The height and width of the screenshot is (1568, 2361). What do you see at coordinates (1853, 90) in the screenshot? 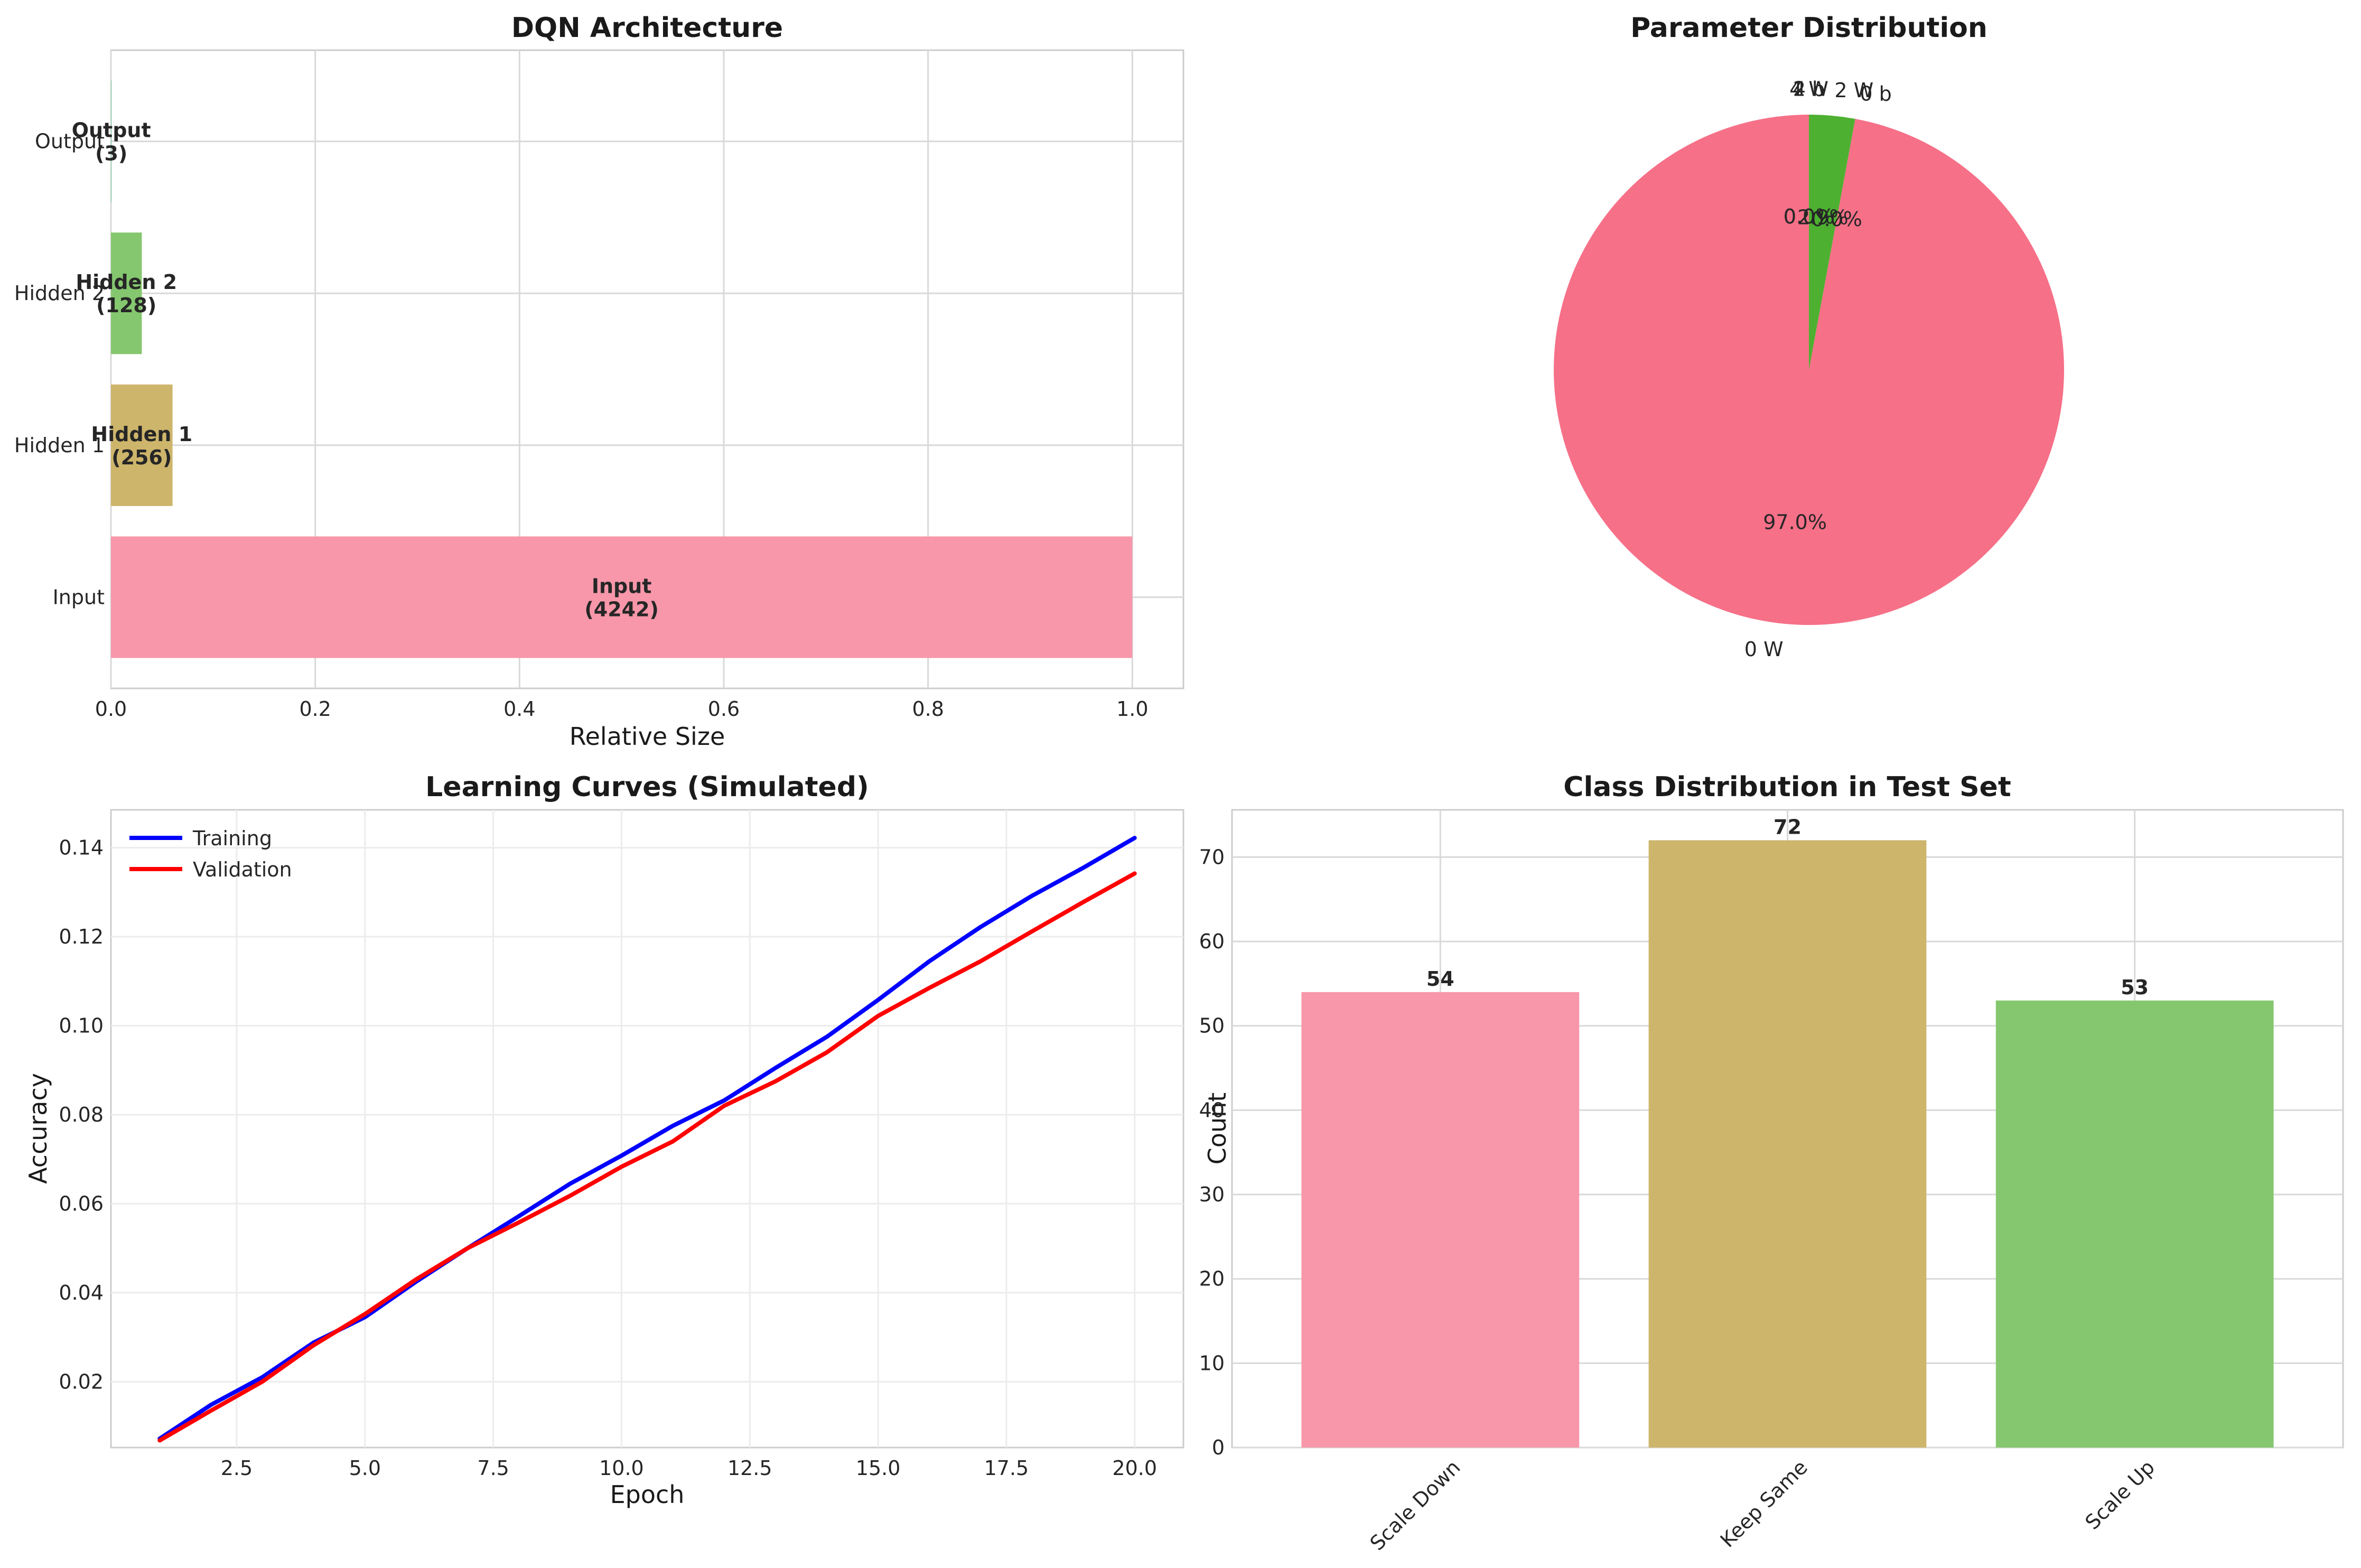
I see `parameter-slice-label: 2 W` at bounding box center [1853, 90].